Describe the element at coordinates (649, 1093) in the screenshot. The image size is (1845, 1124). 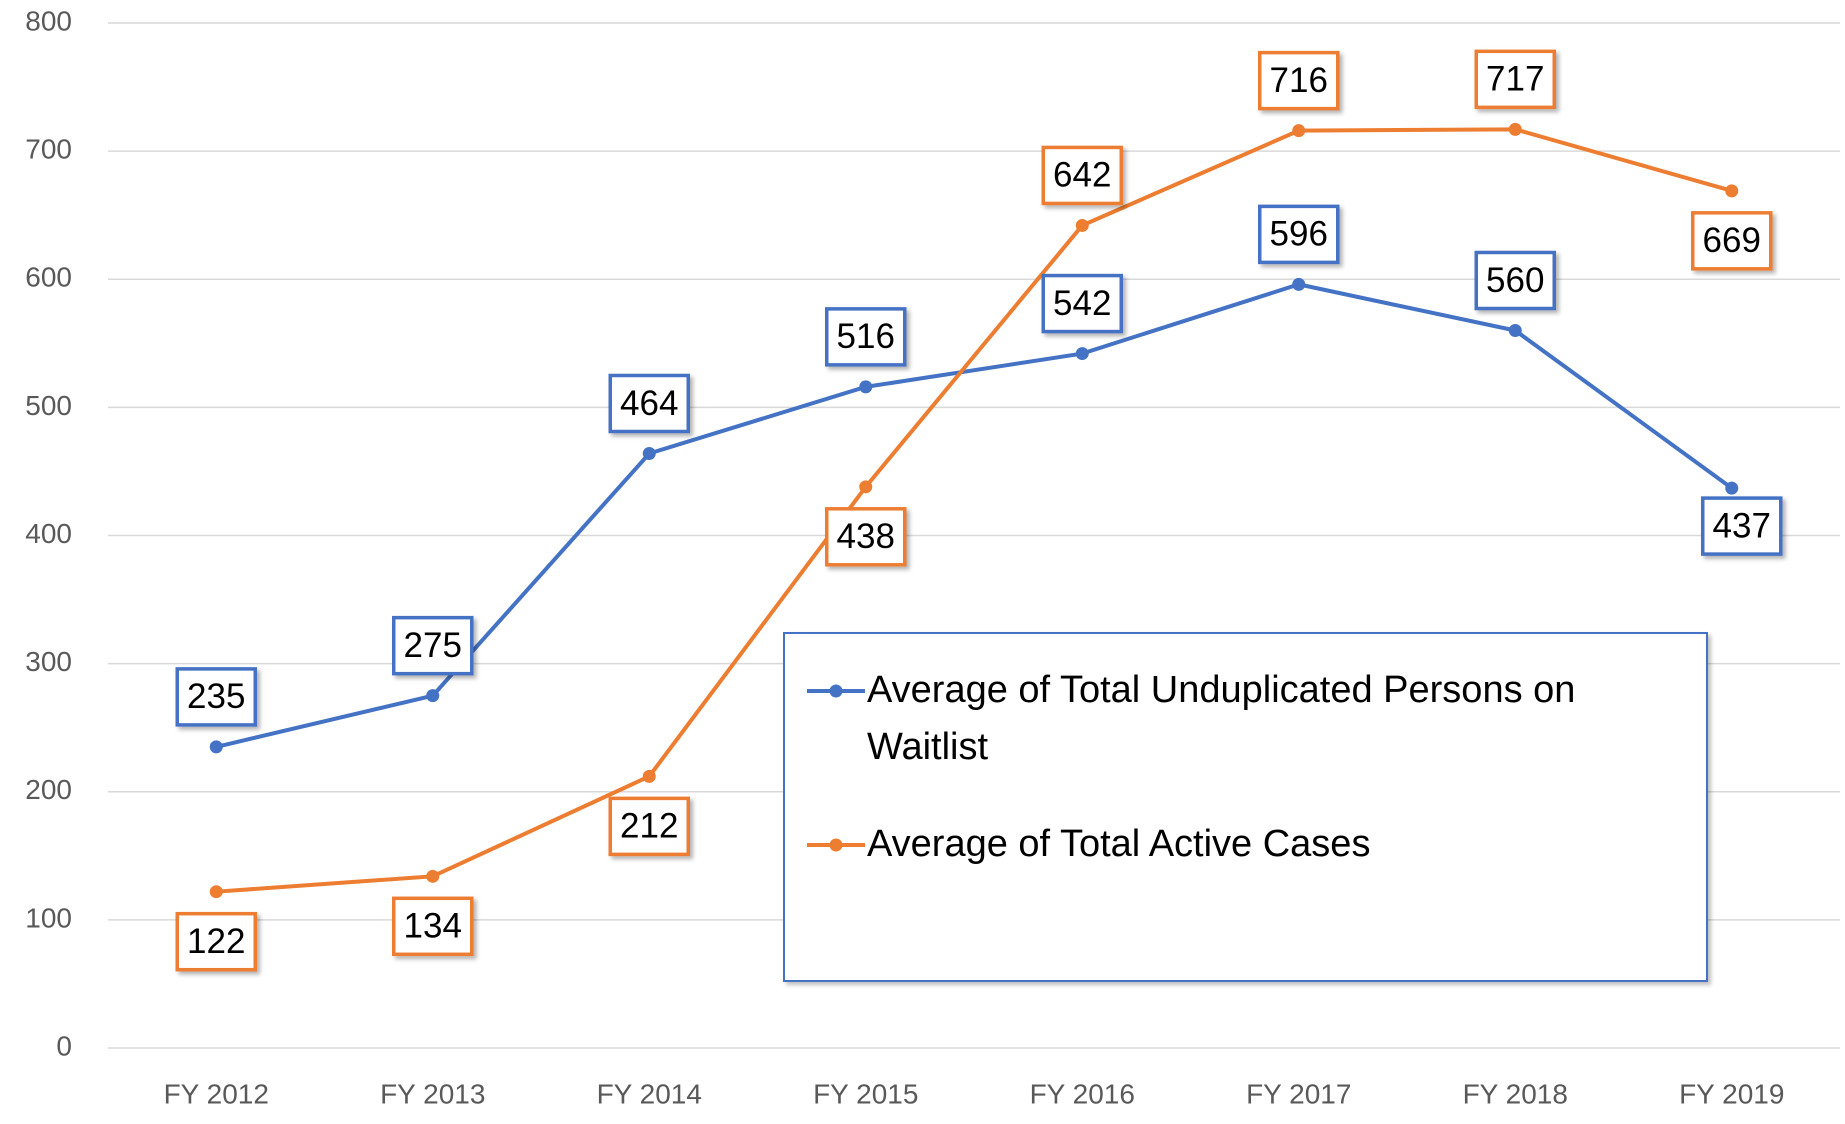
I see `x-tick-label: FY 2014` at that location.